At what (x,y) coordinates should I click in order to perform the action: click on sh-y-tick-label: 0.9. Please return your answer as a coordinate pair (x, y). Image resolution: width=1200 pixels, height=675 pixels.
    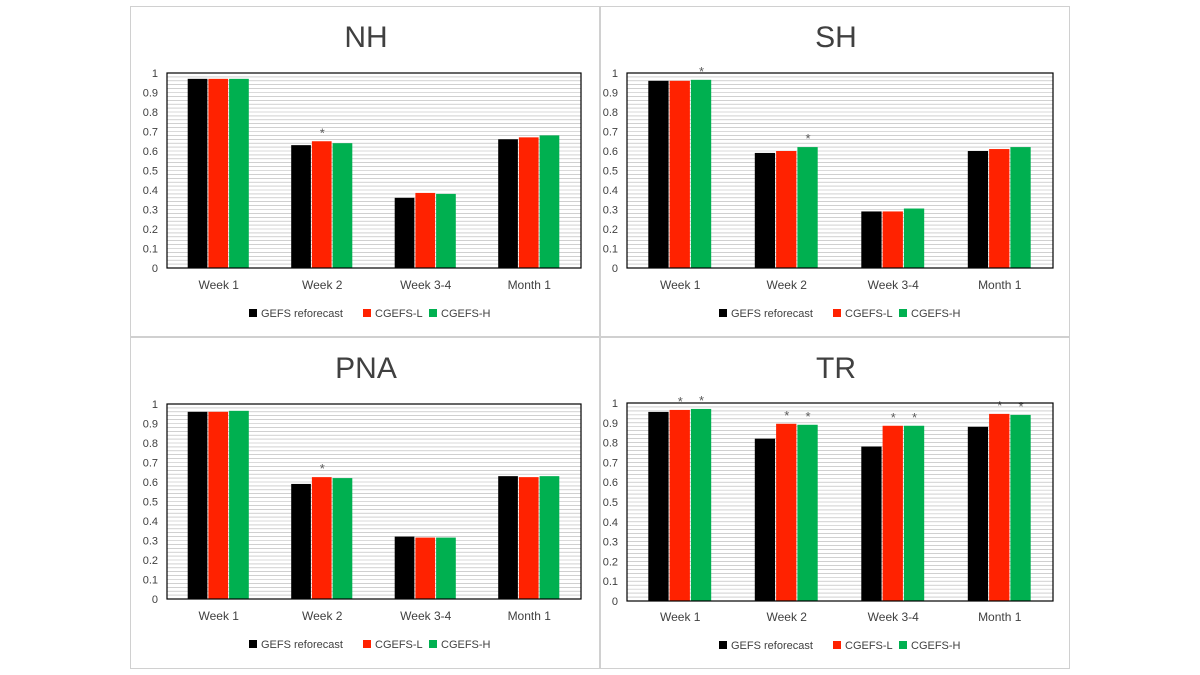
    Looking at the image, I should click on (610, 94).